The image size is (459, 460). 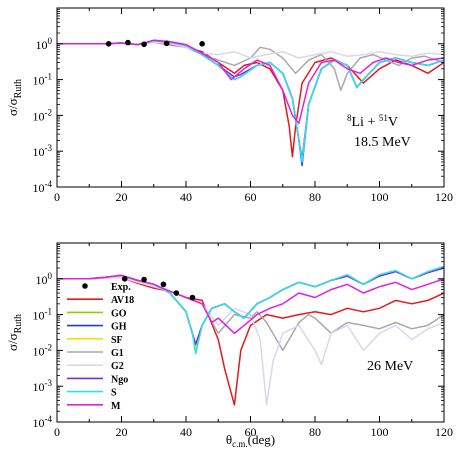 What do you see at coordinates (229, 439) in the screenshot?
I see `x-axis-label-main: θ` at bounding box center [229, 439].